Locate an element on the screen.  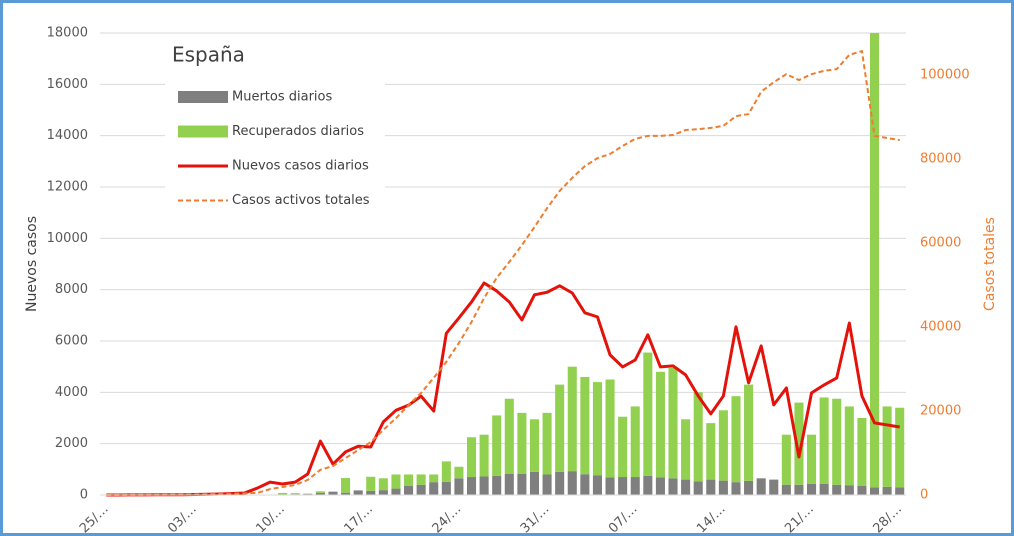
y-axis-title: Nuevos casos is located at coordinates (32, 264).